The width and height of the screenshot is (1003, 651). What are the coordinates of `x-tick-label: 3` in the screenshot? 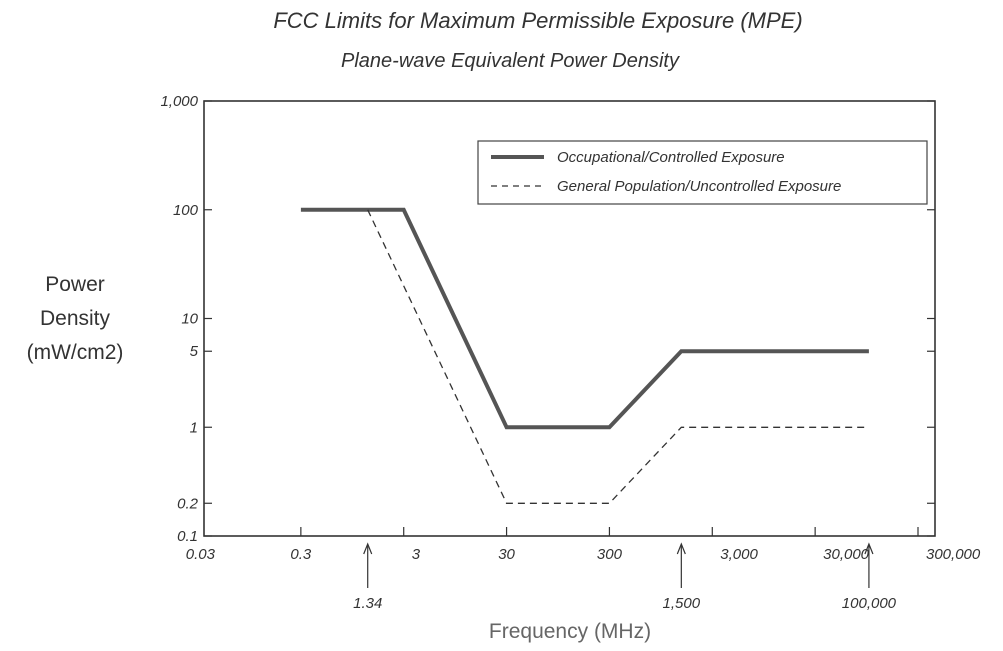 It's located at (416, 554).